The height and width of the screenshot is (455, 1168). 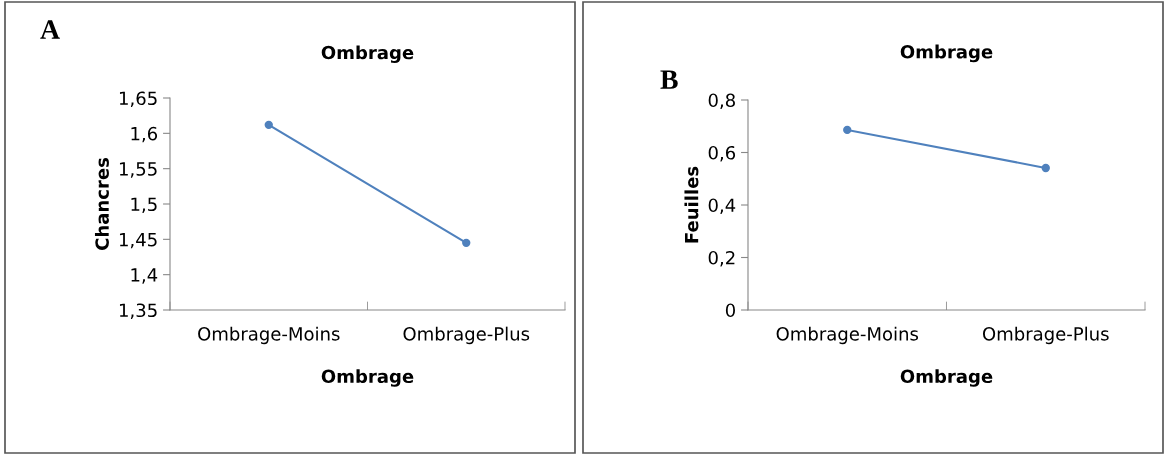 What do you see at coordinates (722, 206) in the screenshot?
I see `y-tick-label: 0,4` at bounding box center [722, 206].